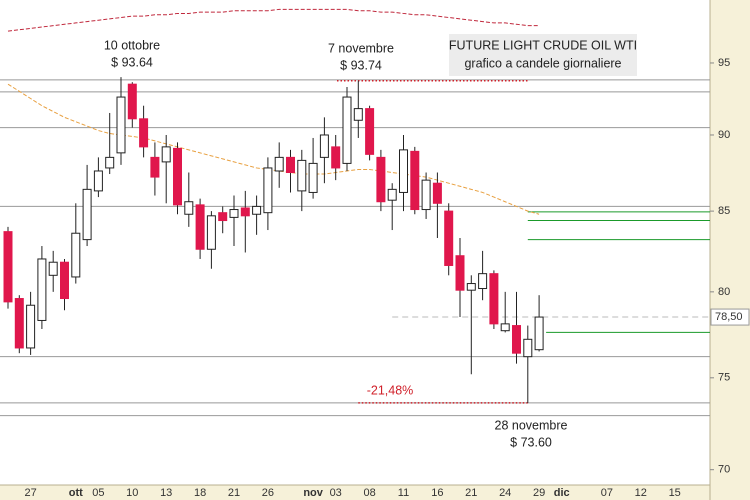  I want to click on y-tick-label: 75, so click(724, 378).